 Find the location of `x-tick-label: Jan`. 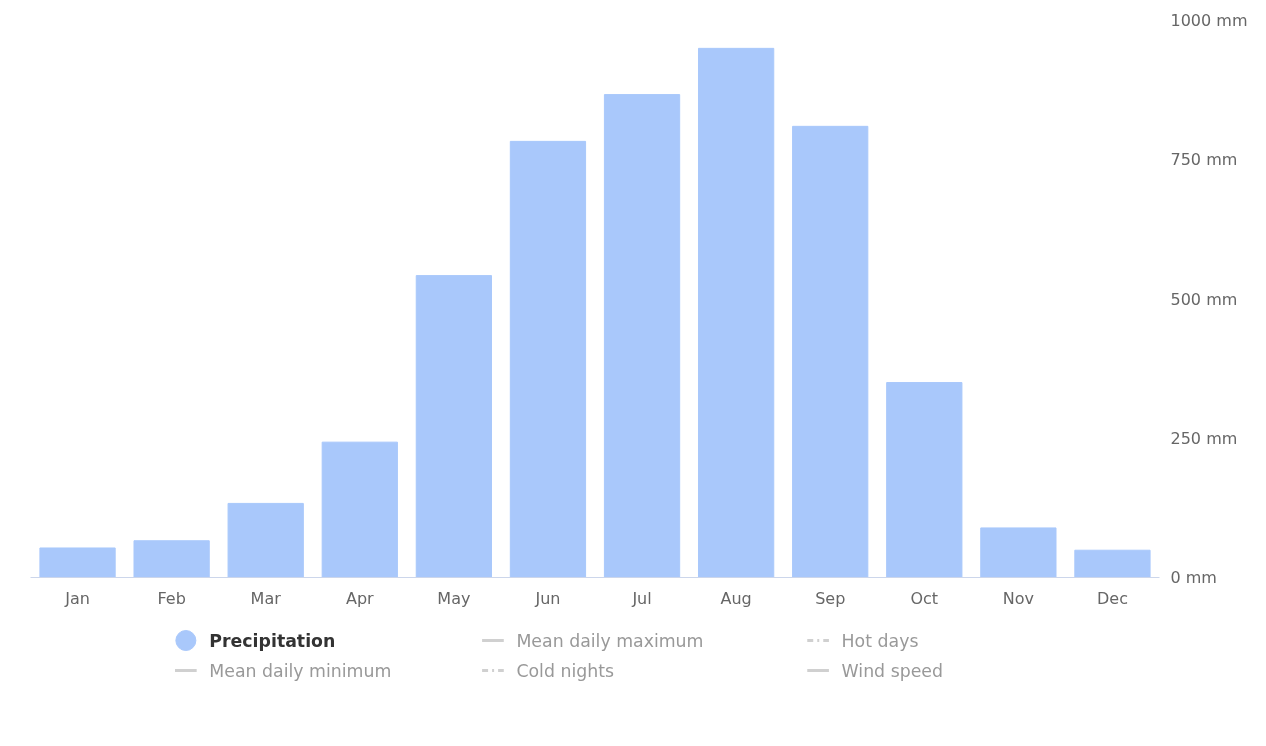

x-tick-label: Jan is located at coordinates (77, 598).